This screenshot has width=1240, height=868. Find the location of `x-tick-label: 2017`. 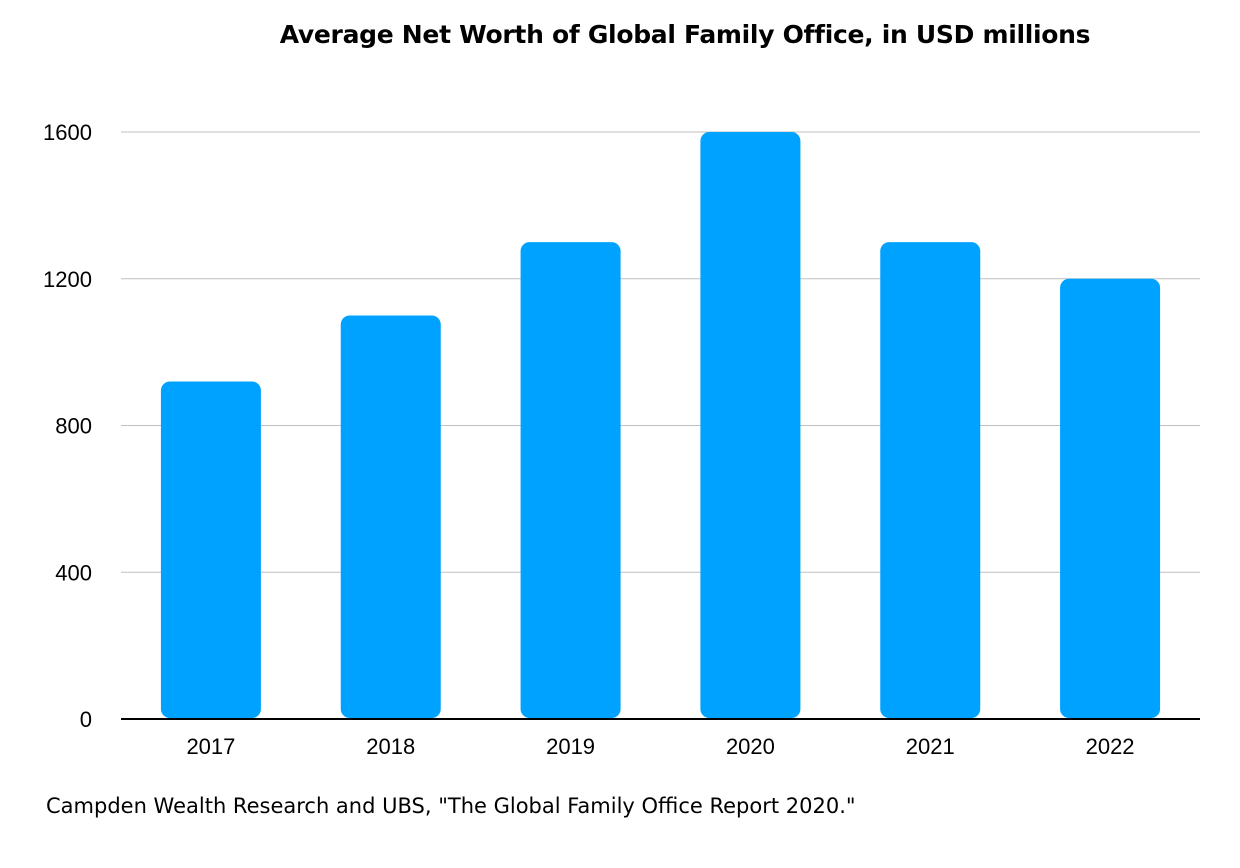

x-tick-label: 2017 is located at coordinates (210, 746).